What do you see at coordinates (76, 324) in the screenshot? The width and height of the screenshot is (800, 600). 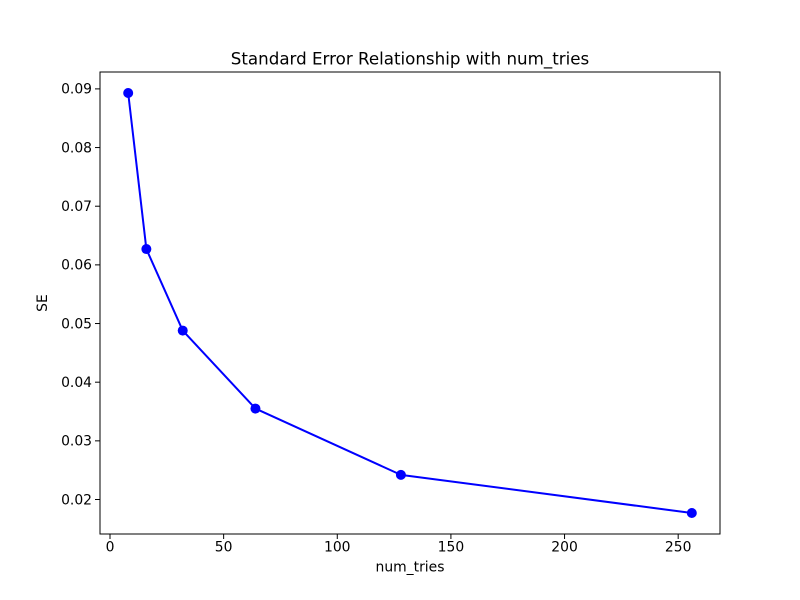 I see `y-tick-label: 0.05` at bounding box center [76, 324].